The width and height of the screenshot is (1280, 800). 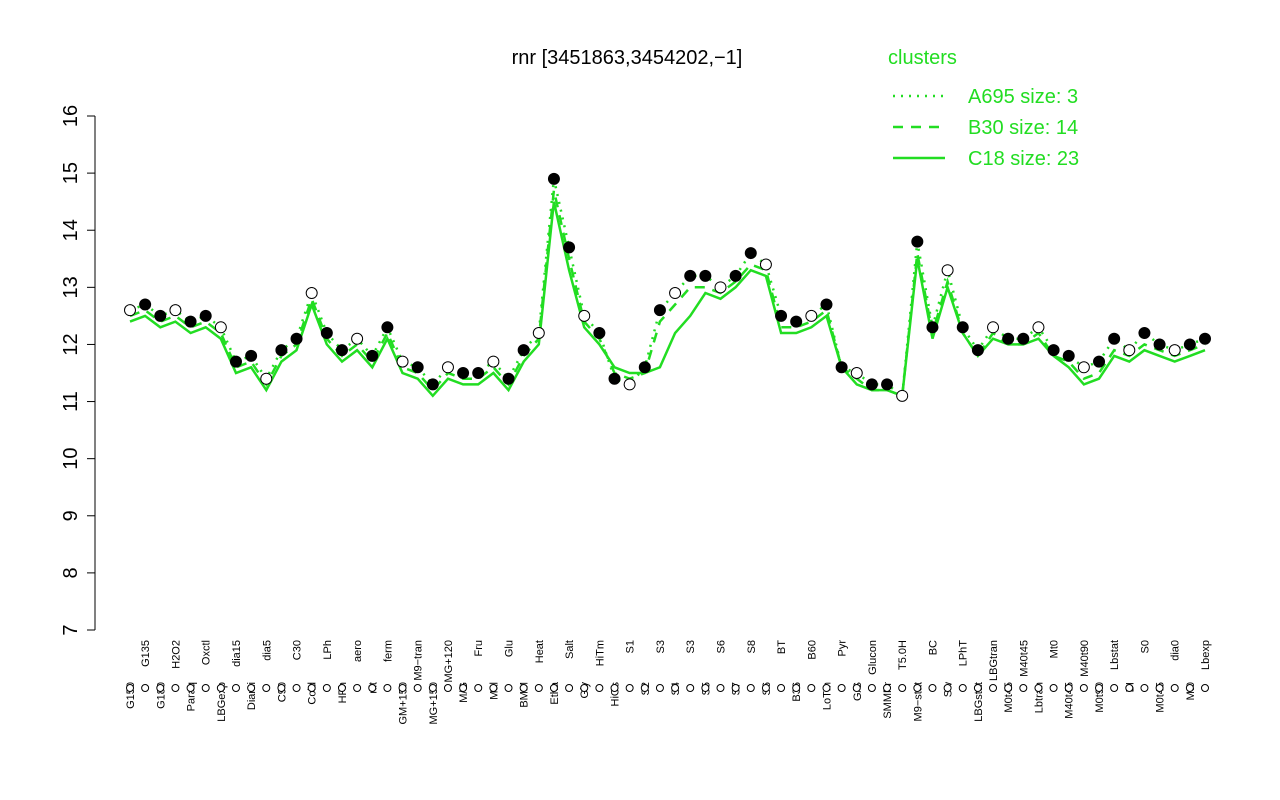 What do you see at coordinates (922, 58) in the screenshot?
I see `legend-title: clusters` at bounding box center [922, 58].